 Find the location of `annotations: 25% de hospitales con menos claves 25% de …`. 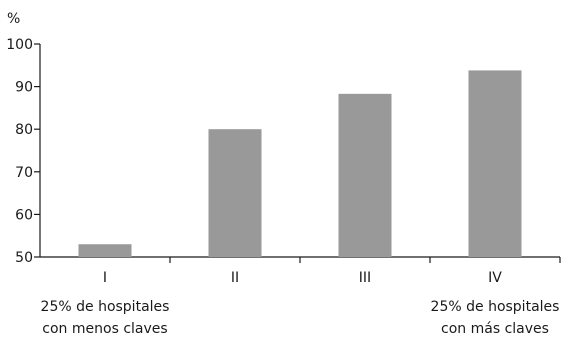

annotations: 25% de hospitales con menos claves 25% de … is located at coordinates (300, 318).